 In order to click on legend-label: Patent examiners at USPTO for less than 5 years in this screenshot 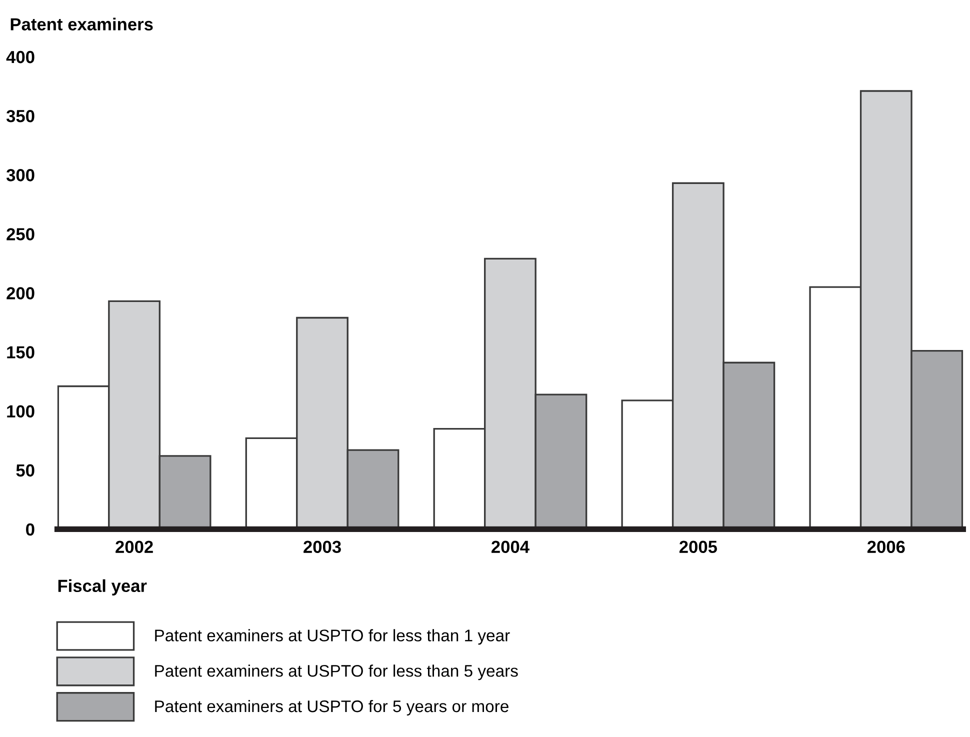, I will do `click(336, 672)`.